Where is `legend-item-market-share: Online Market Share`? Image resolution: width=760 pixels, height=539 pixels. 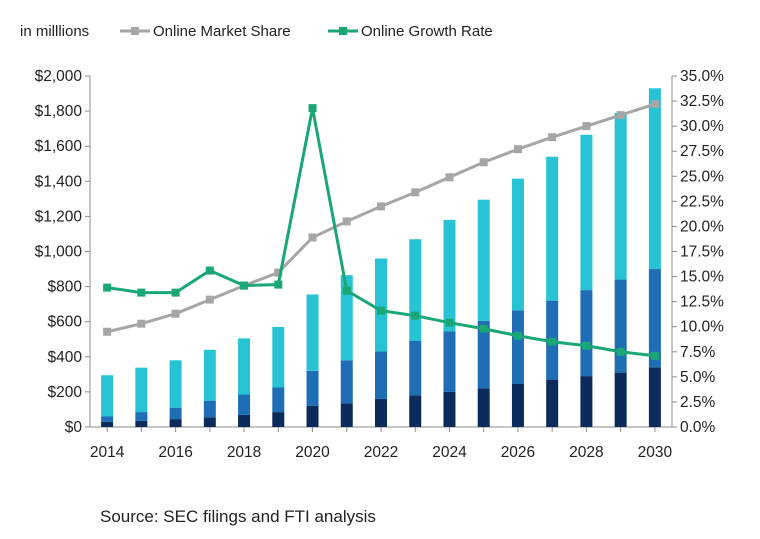 legend-item-market-share: Online Market Share is located at coordinates (205, 31).